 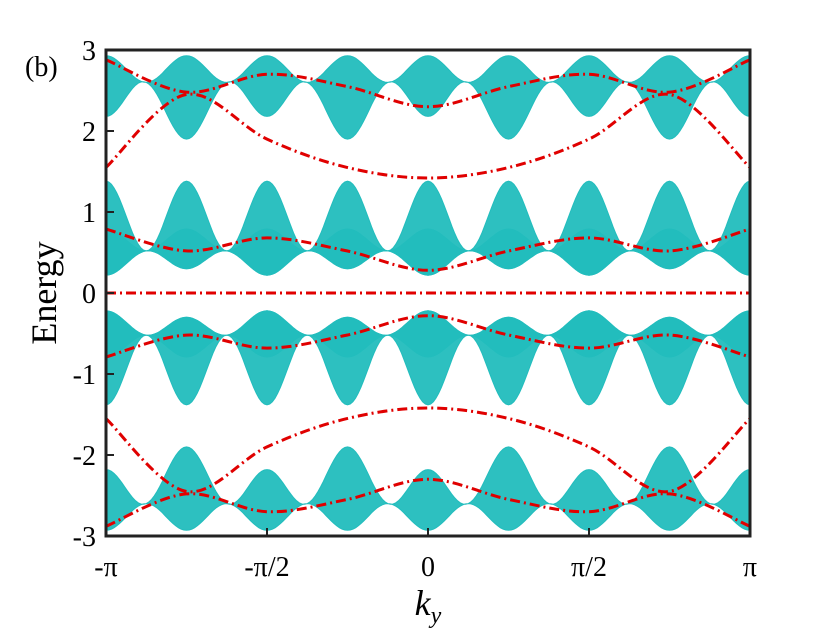 I want to click on y-tick-label-4: -1, so click(x=84, y=375).